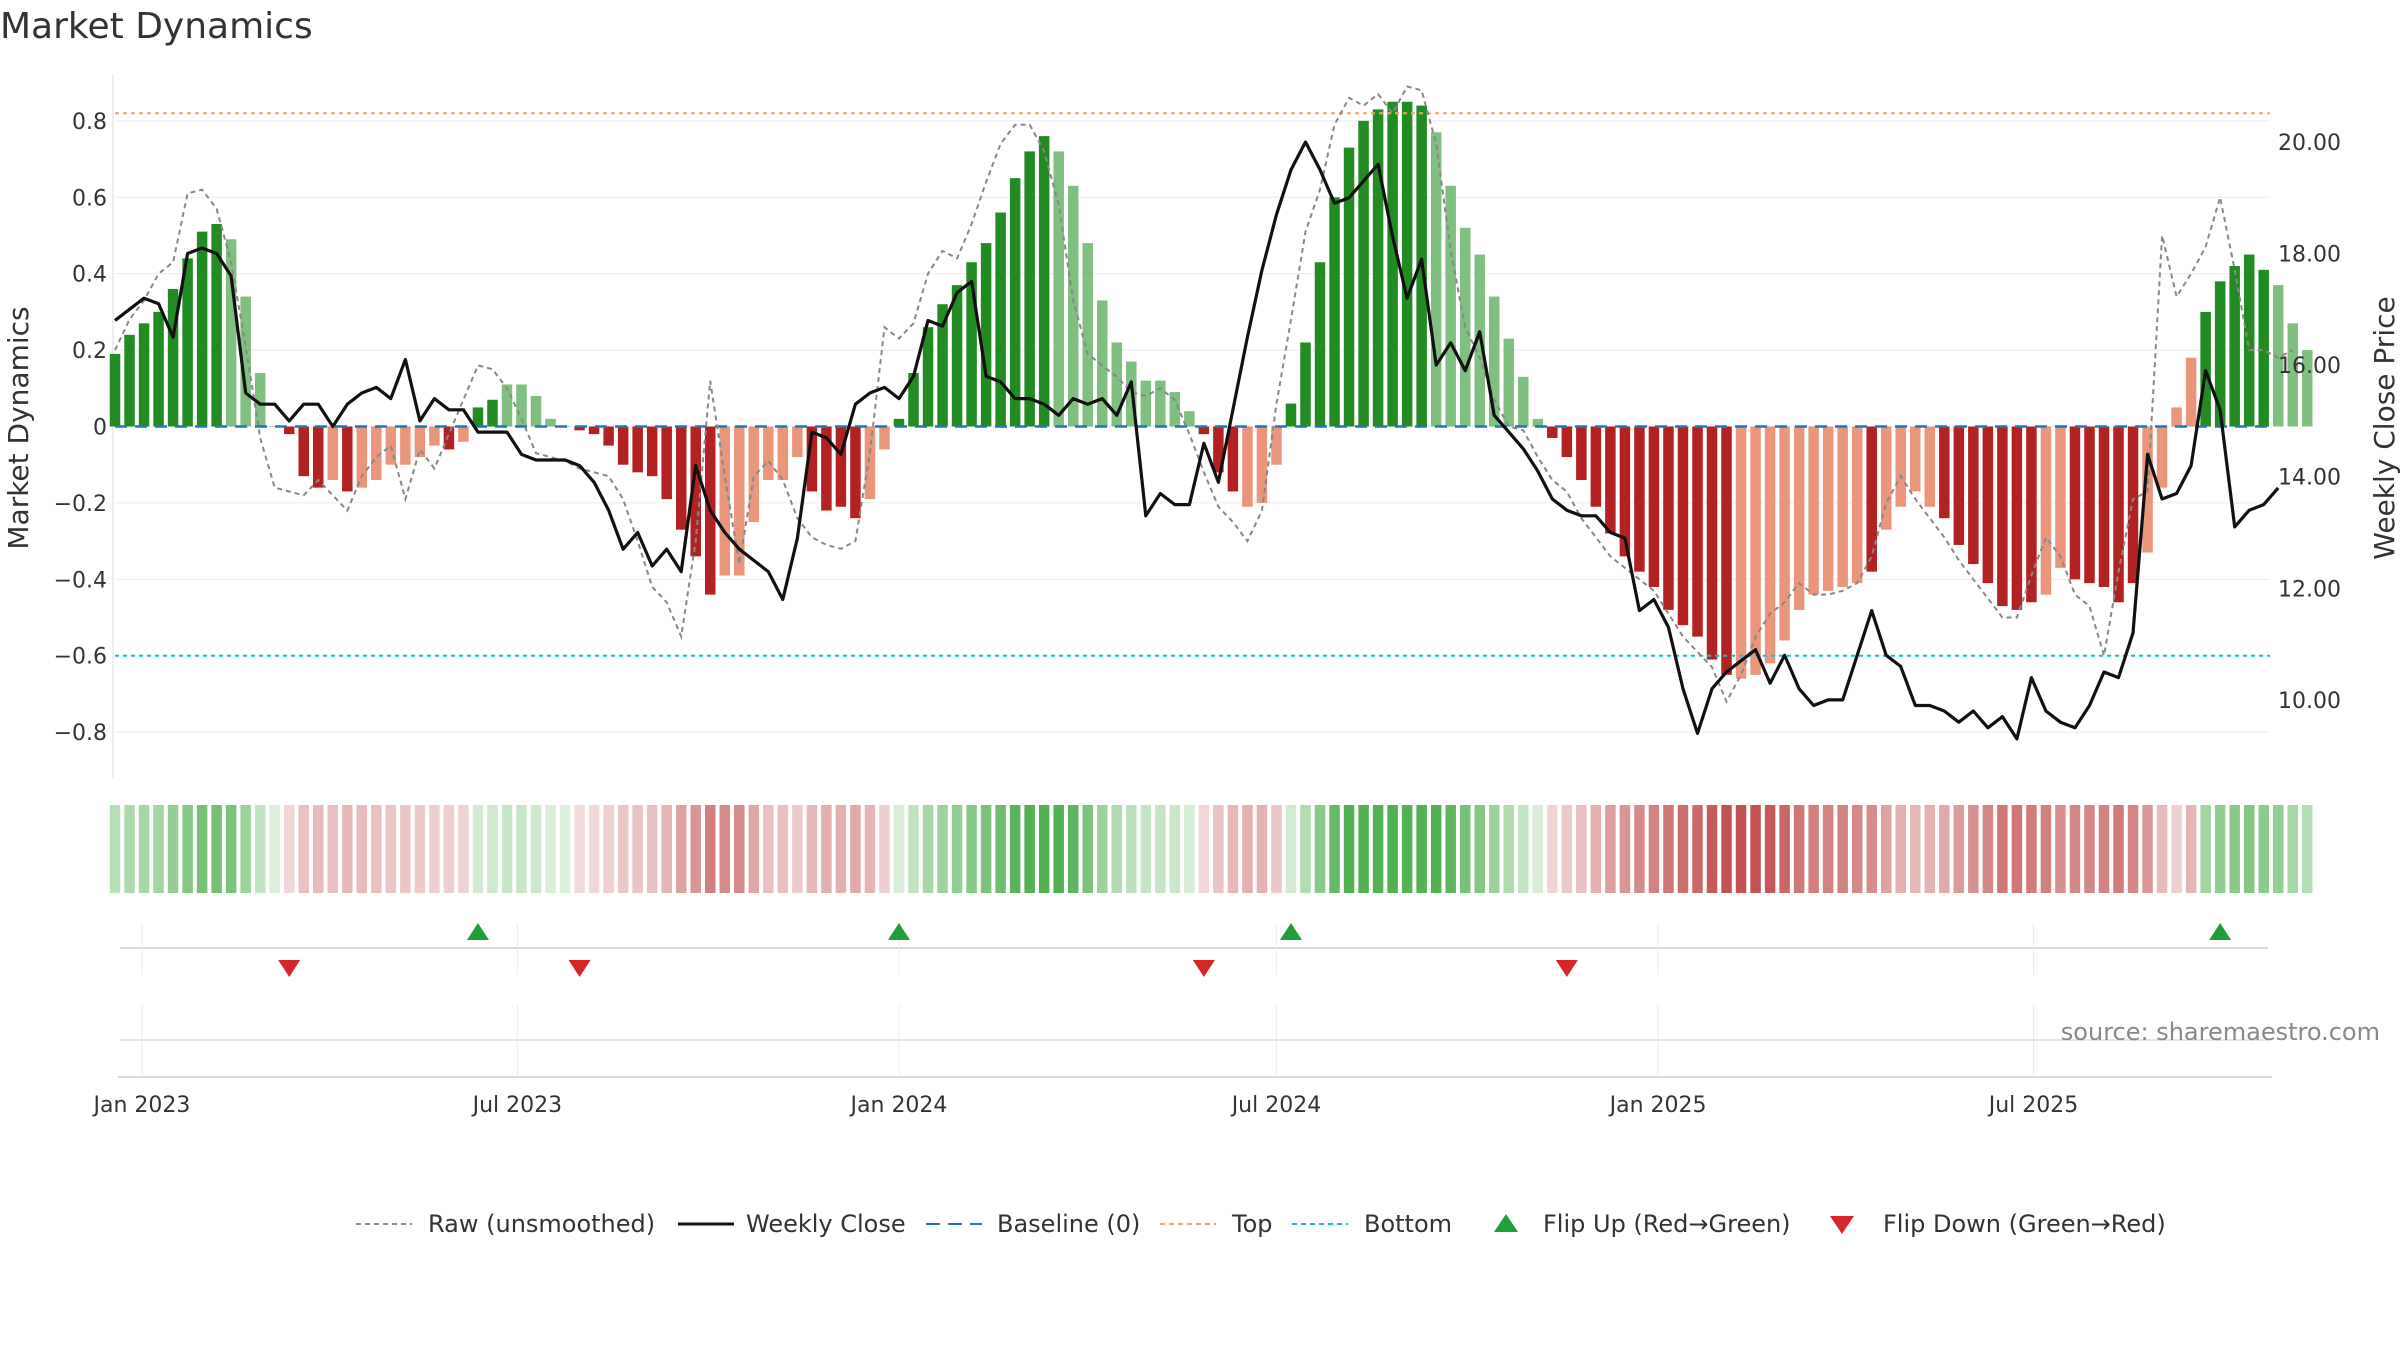  Describe the element at coordinates (1194, 950) in the screenshot. I see `flip-markers` at that location.